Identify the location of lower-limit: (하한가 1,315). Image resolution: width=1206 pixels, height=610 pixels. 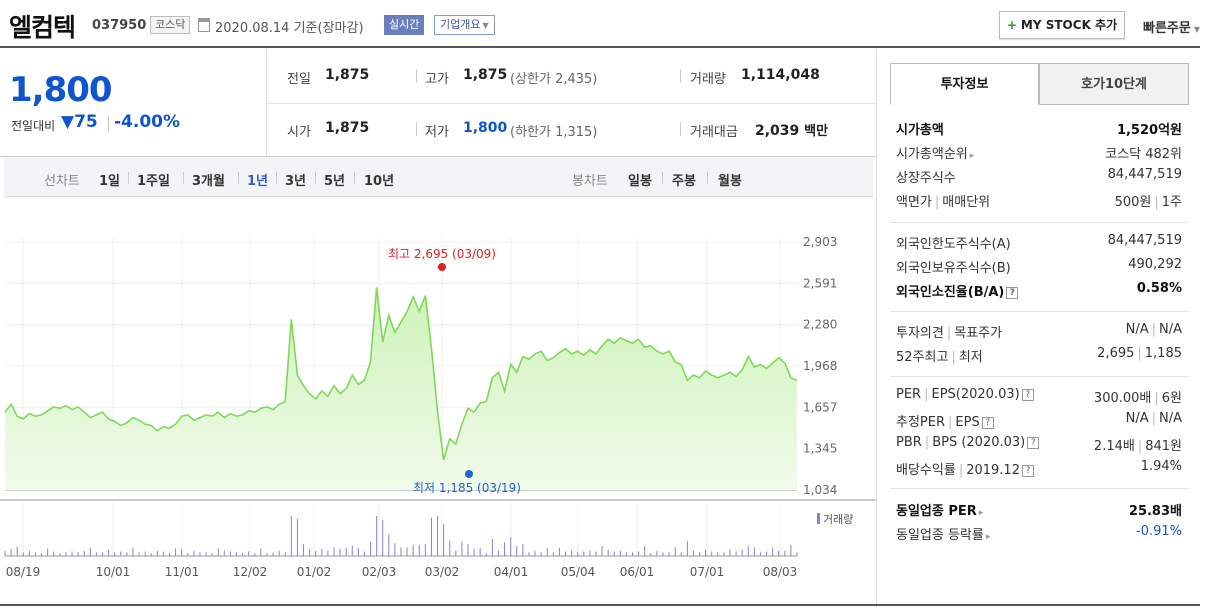
(554, 132).